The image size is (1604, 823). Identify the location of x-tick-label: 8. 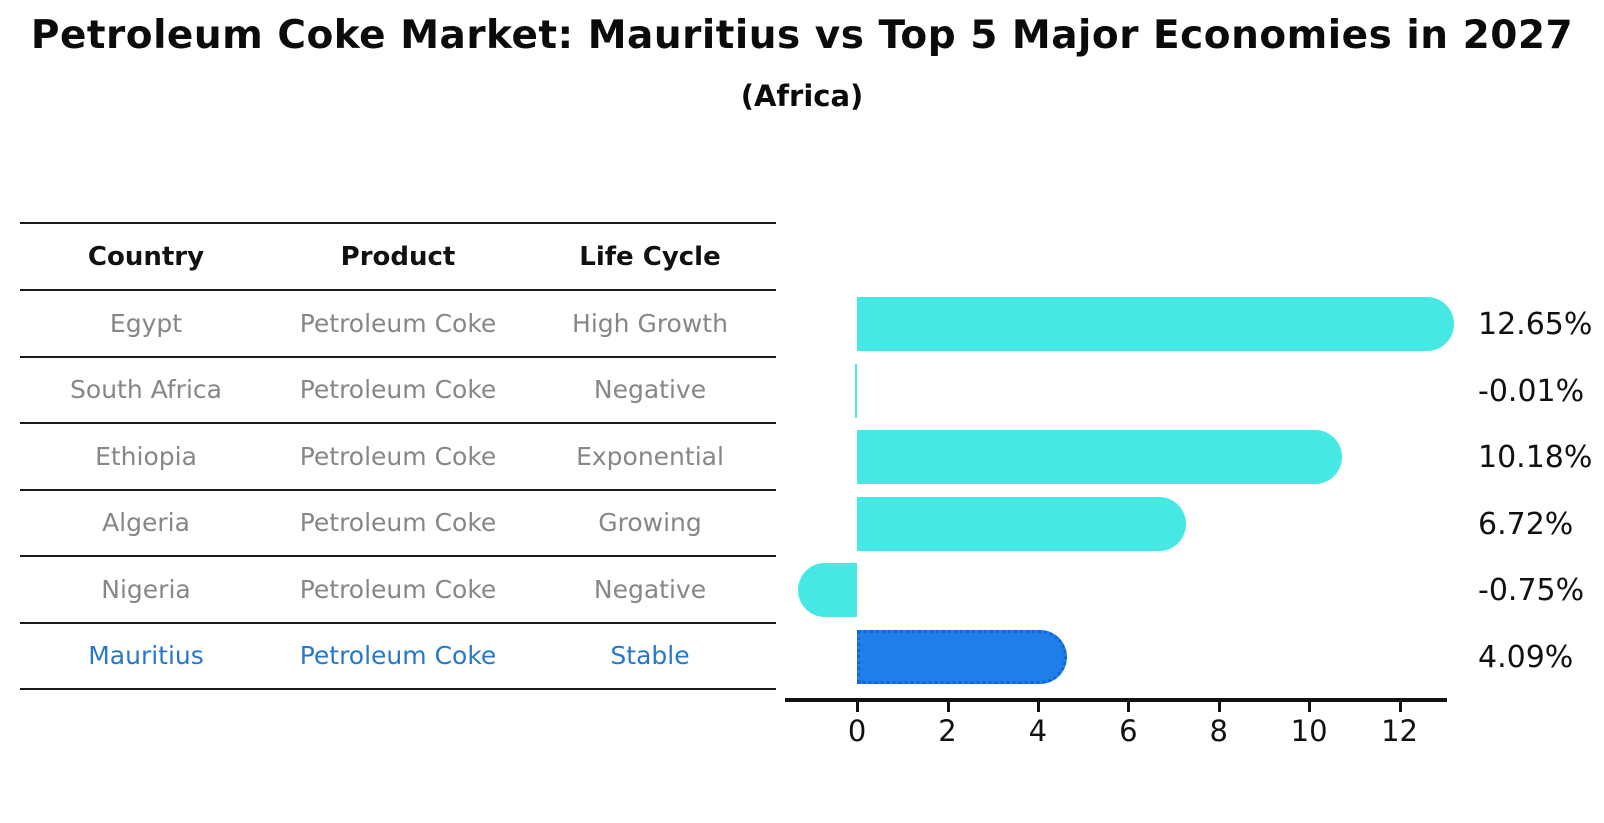
(1218, 731).